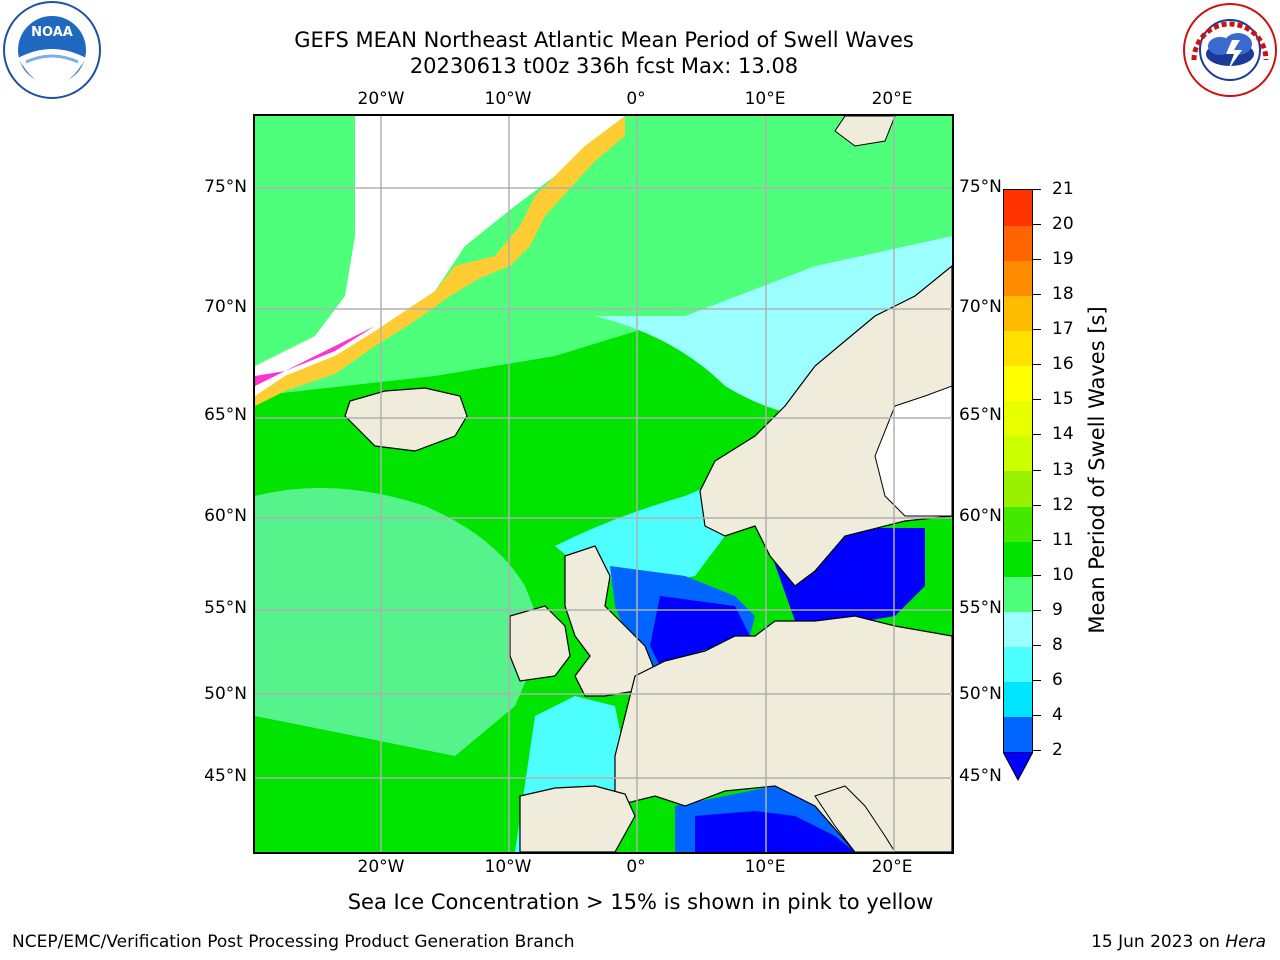 This screenshot has height=960, width=1280. What do you see at coordinates (765, 867) in the screenshot?
I see `lon-tick-bottom-10e: 10°E` at bounding box center [765, 867].